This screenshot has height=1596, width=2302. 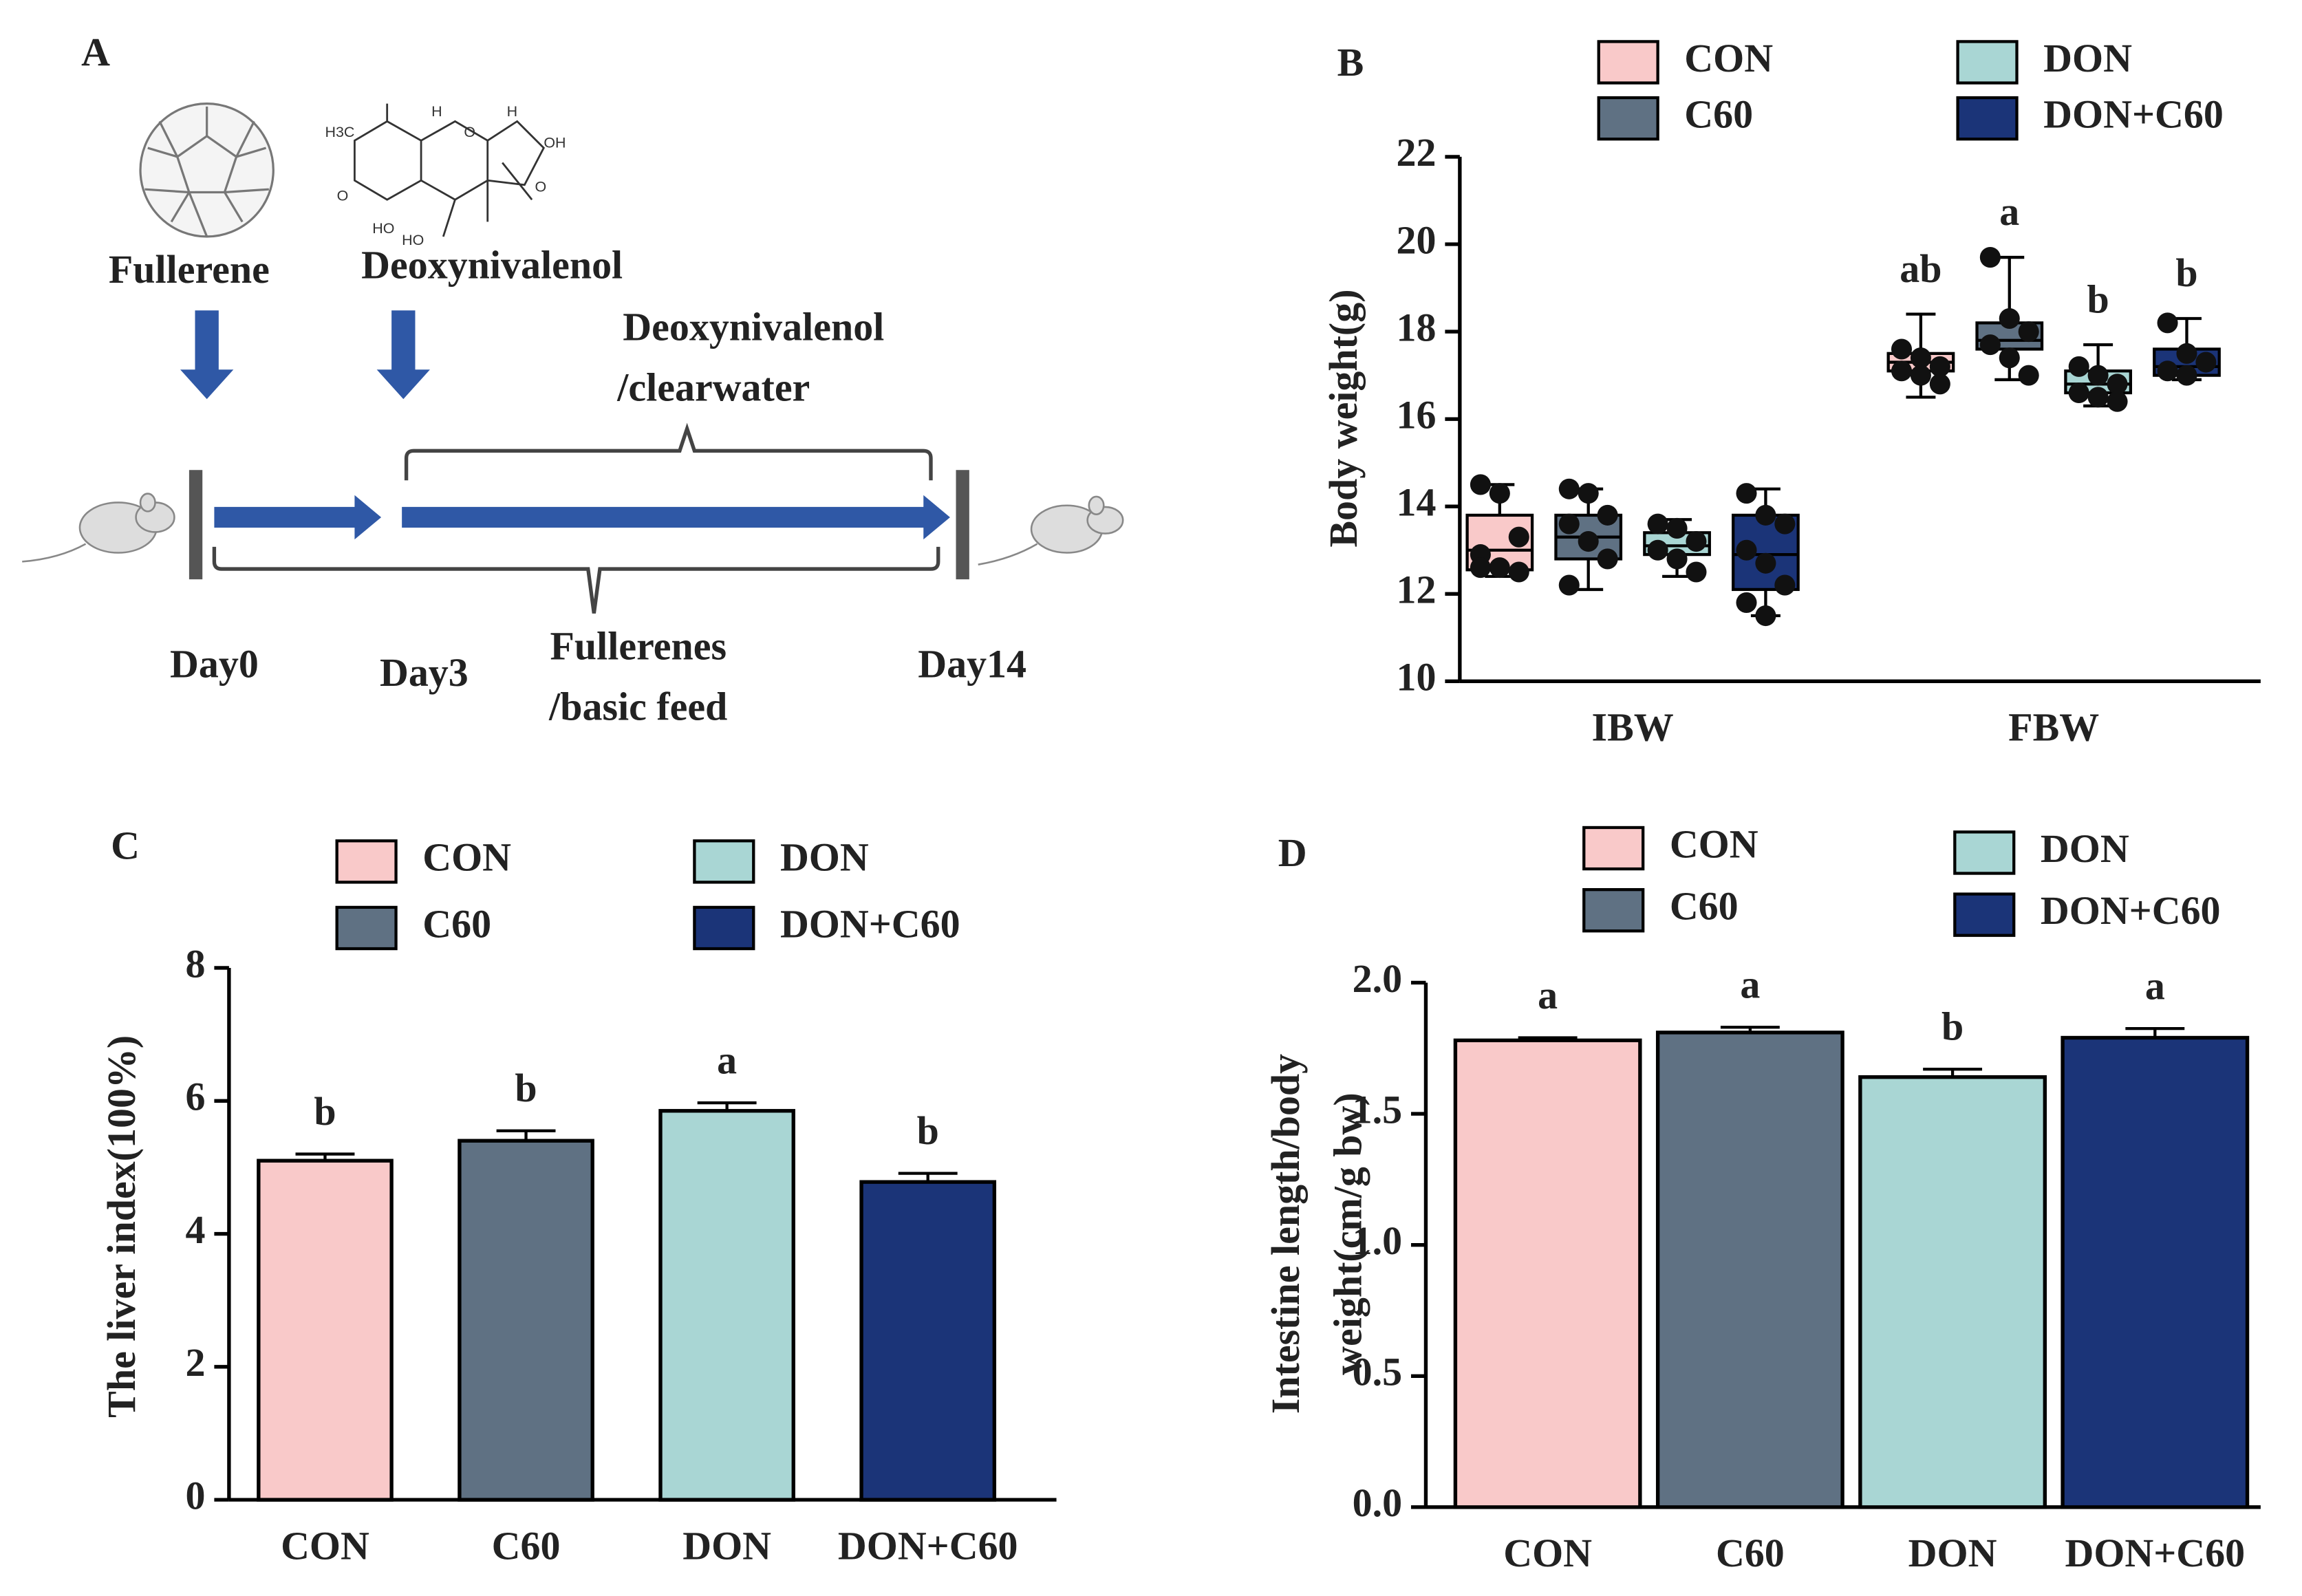 I want to click on x-tick-label: CON, so click(x=1547, y=1553).